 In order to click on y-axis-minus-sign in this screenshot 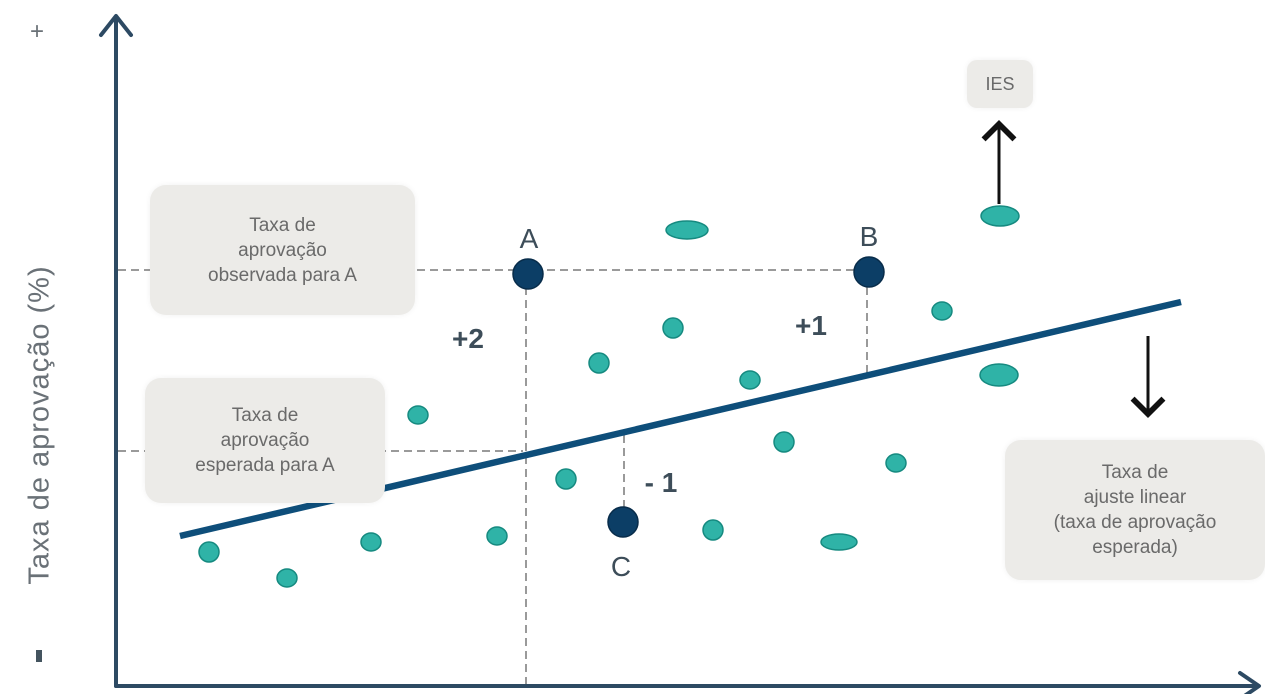, I will do `click(39, 656)`.